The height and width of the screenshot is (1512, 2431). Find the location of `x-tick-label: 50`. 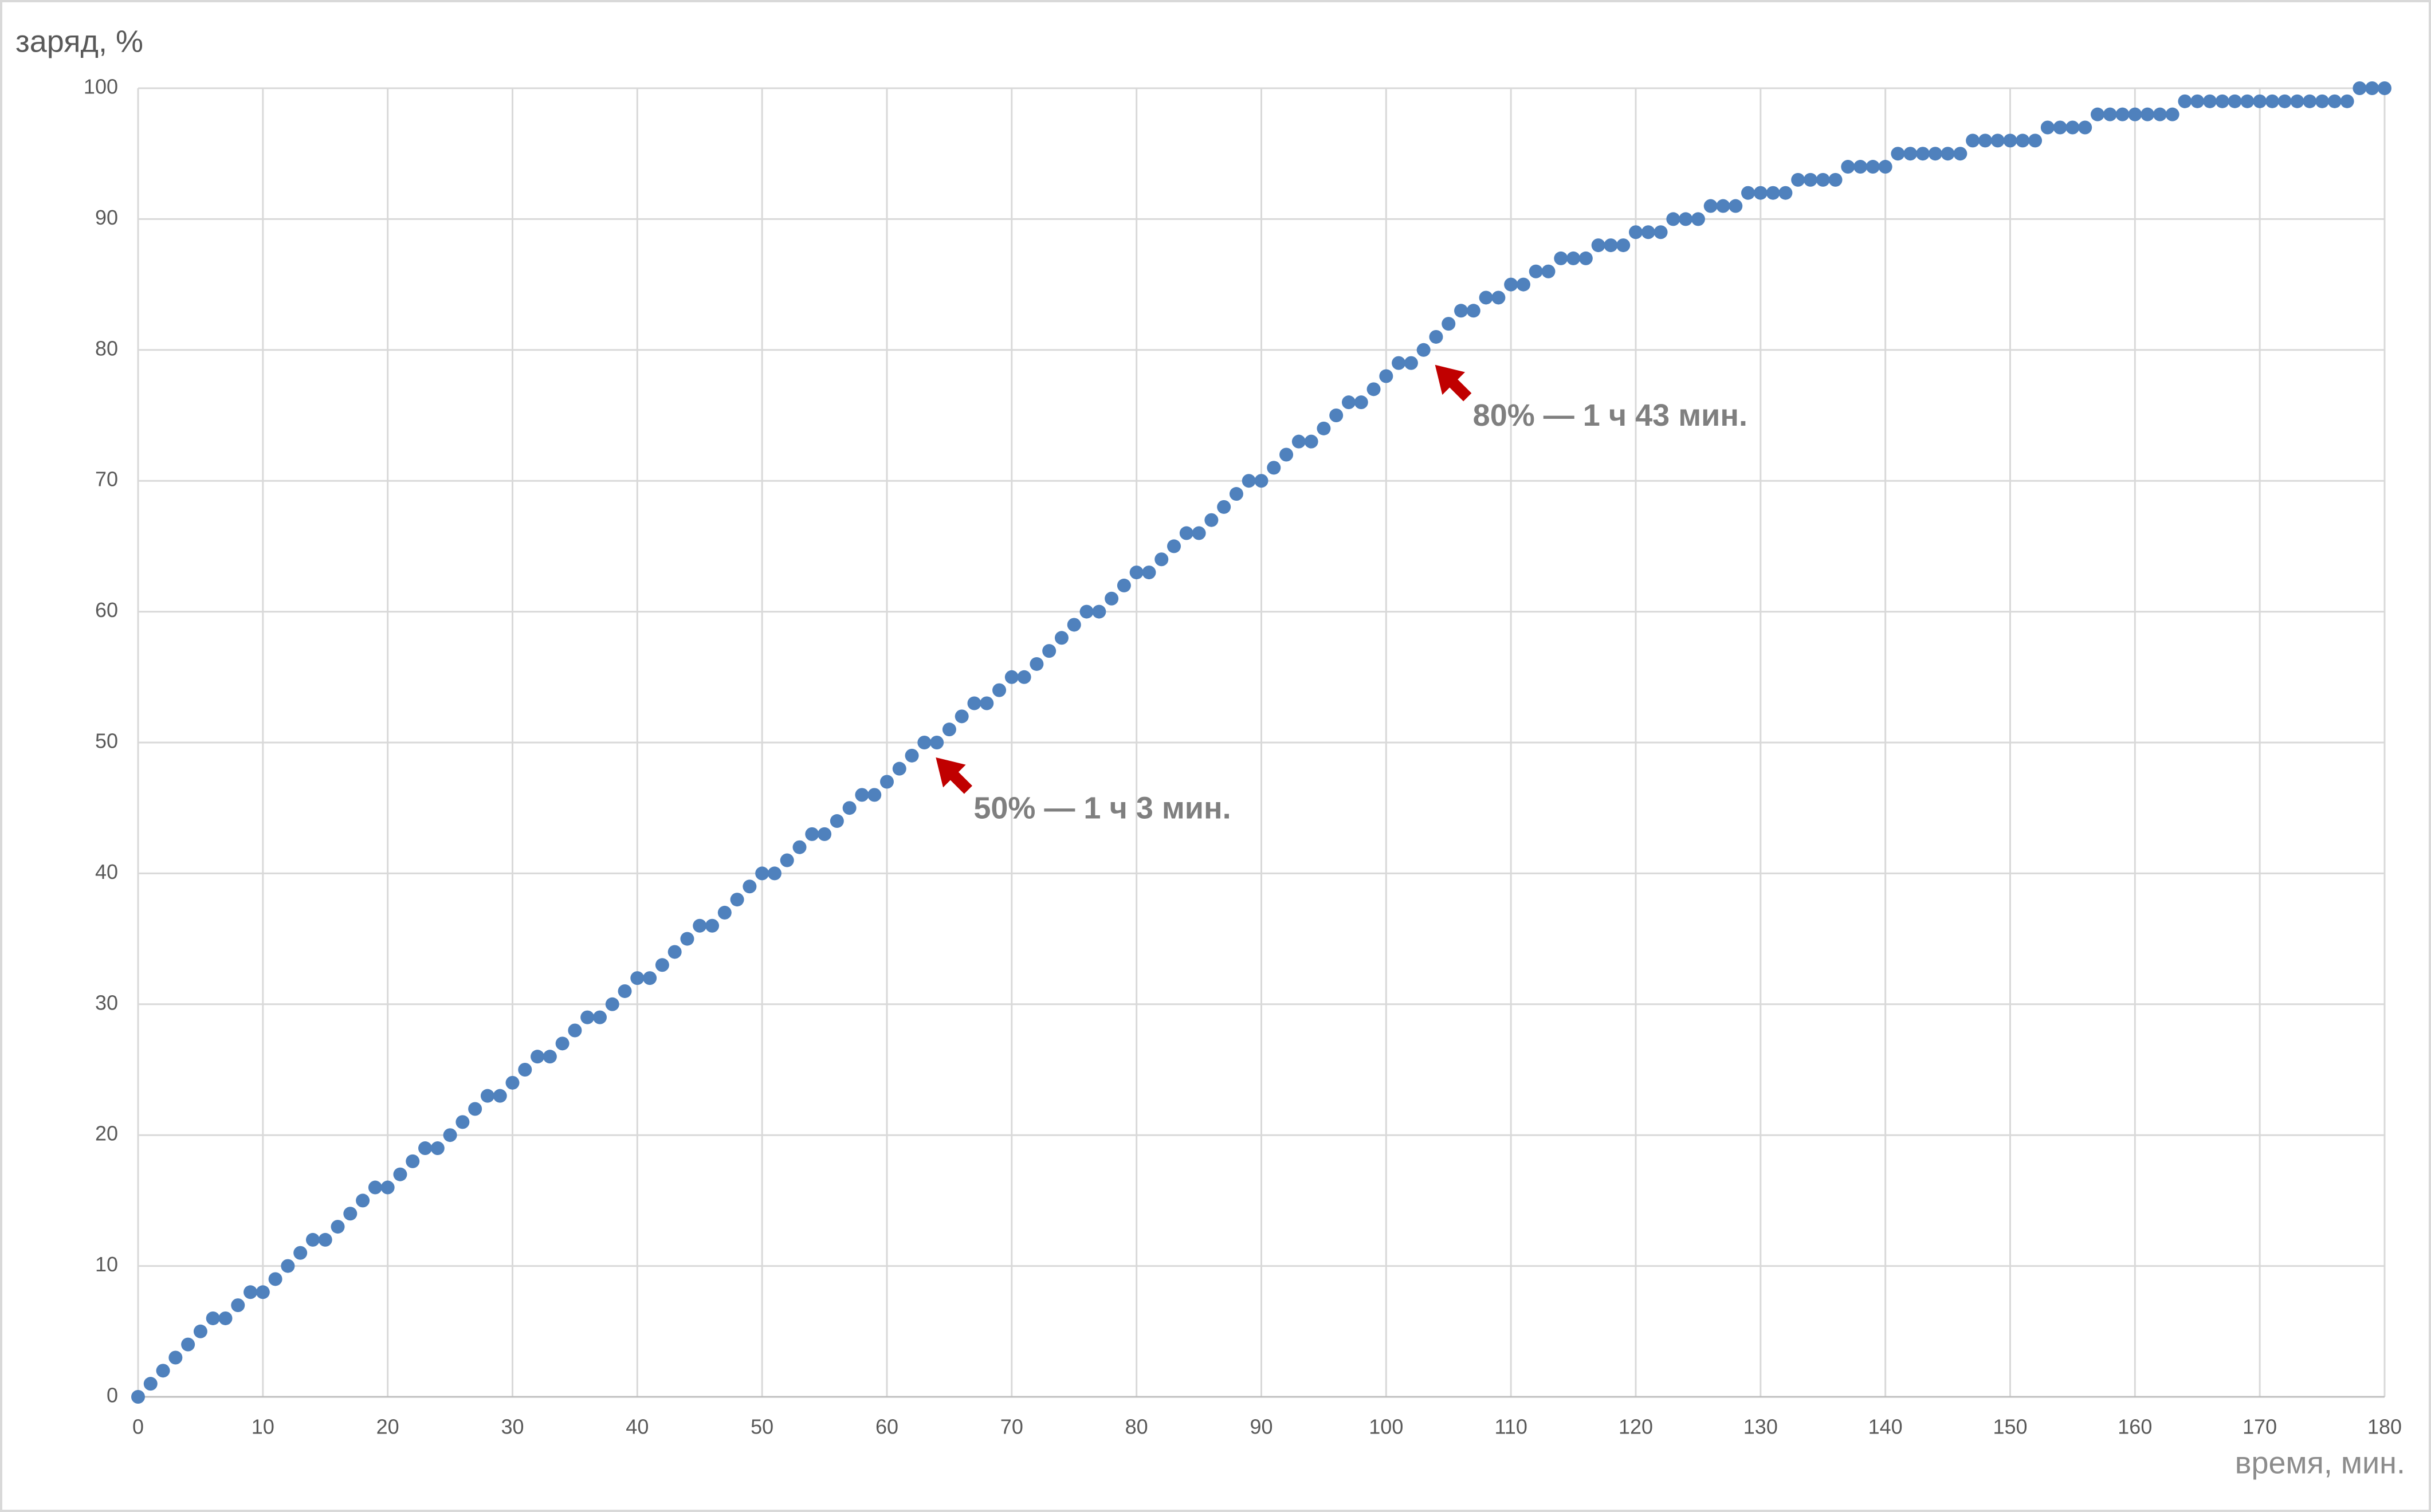

x-tick-label: 50 is located at coordinates (762, 1427).